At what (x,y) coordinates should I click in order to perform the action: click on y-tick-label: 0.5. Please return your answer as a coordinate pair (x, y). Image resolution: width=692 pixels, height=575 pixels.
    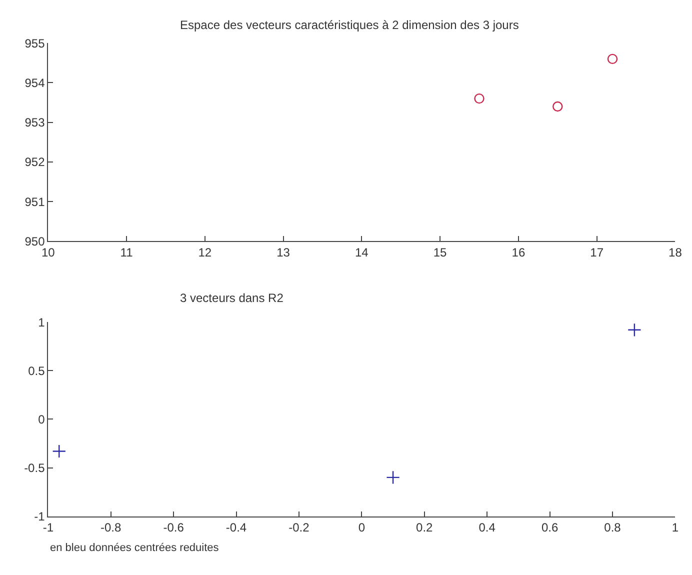
    Looking at the image, I should click on (37, 371).